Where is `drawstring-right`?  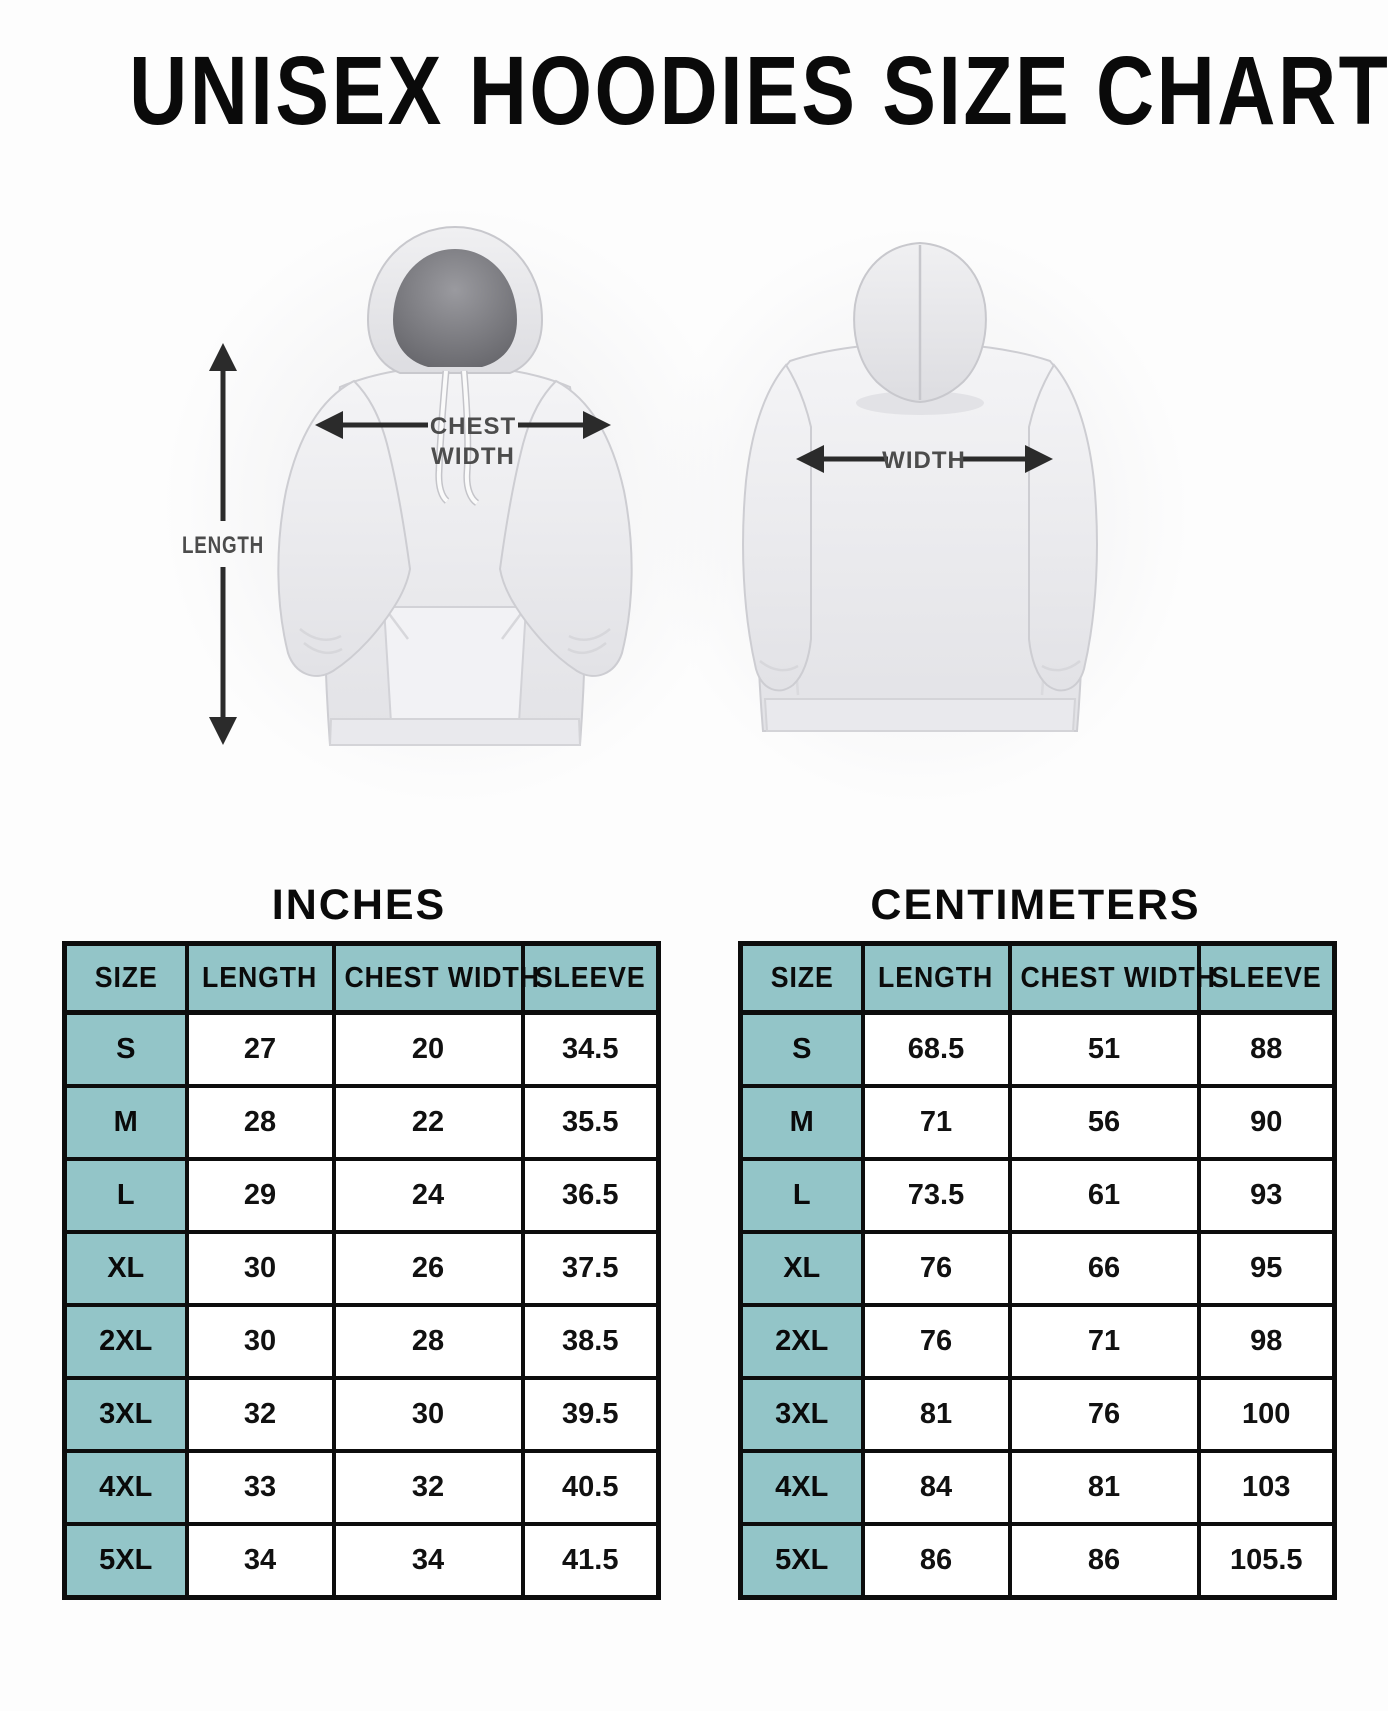 drawstring-right is located at coordinates (470, 437).